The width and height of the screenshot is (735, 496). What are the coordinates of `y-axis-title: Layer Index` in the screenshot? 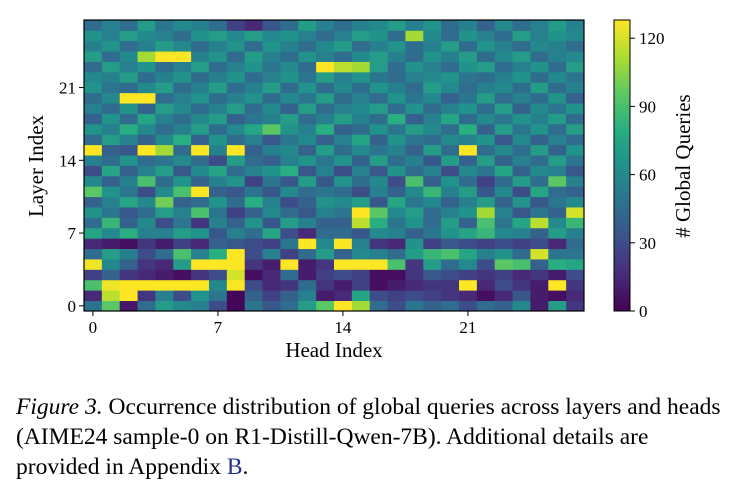 It's located at (36, 165).